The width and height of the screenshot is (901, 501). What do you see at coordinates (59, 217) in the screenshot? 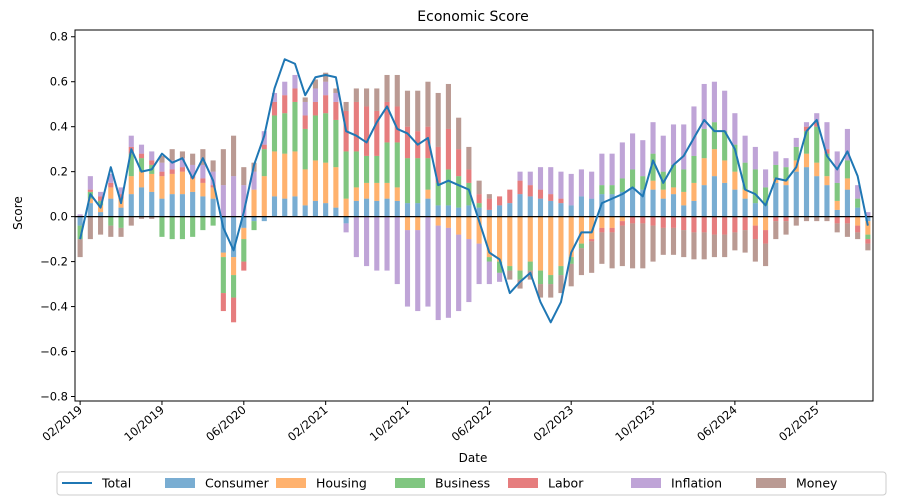
I see `y-tick-label: 0.0` at bounding box center [59, 217].